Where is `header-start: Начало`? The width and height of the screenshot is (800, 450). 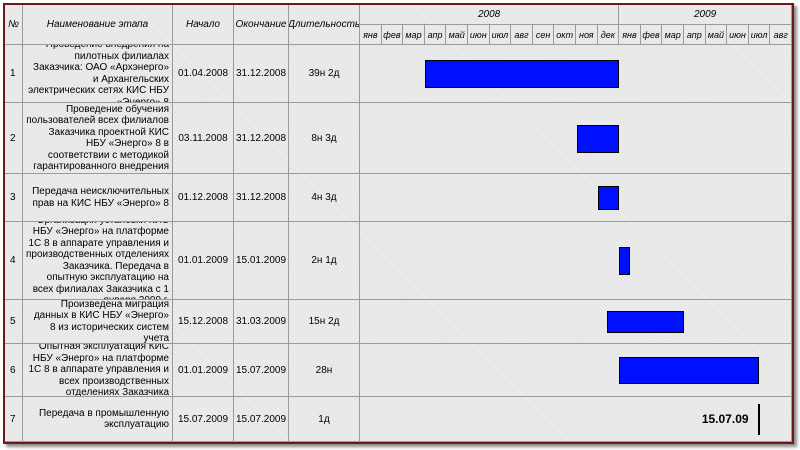 header-start: Начало is located at coordinates (203, 25).